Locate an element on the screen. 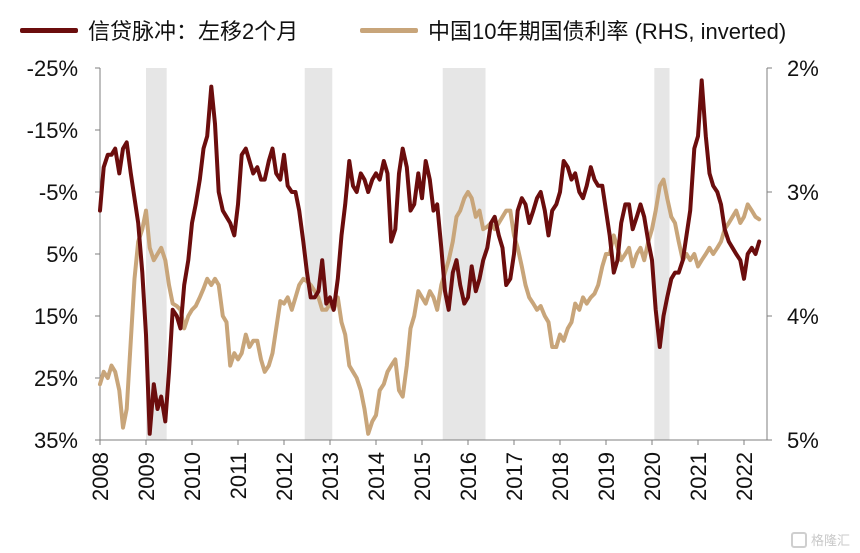 Image resolution: width=860 pixels, height=553 pixels. legend-swatch-credit-pulse is located at coordinates (49, 30).